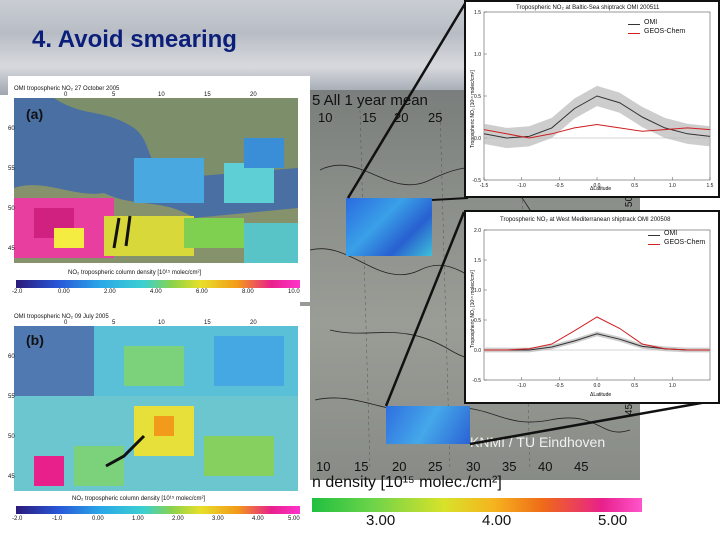  What do you see at coordinates (545, 466) in the screenshot?
I see `big-bottom-tick: 40` at bounding box center [545, 466].